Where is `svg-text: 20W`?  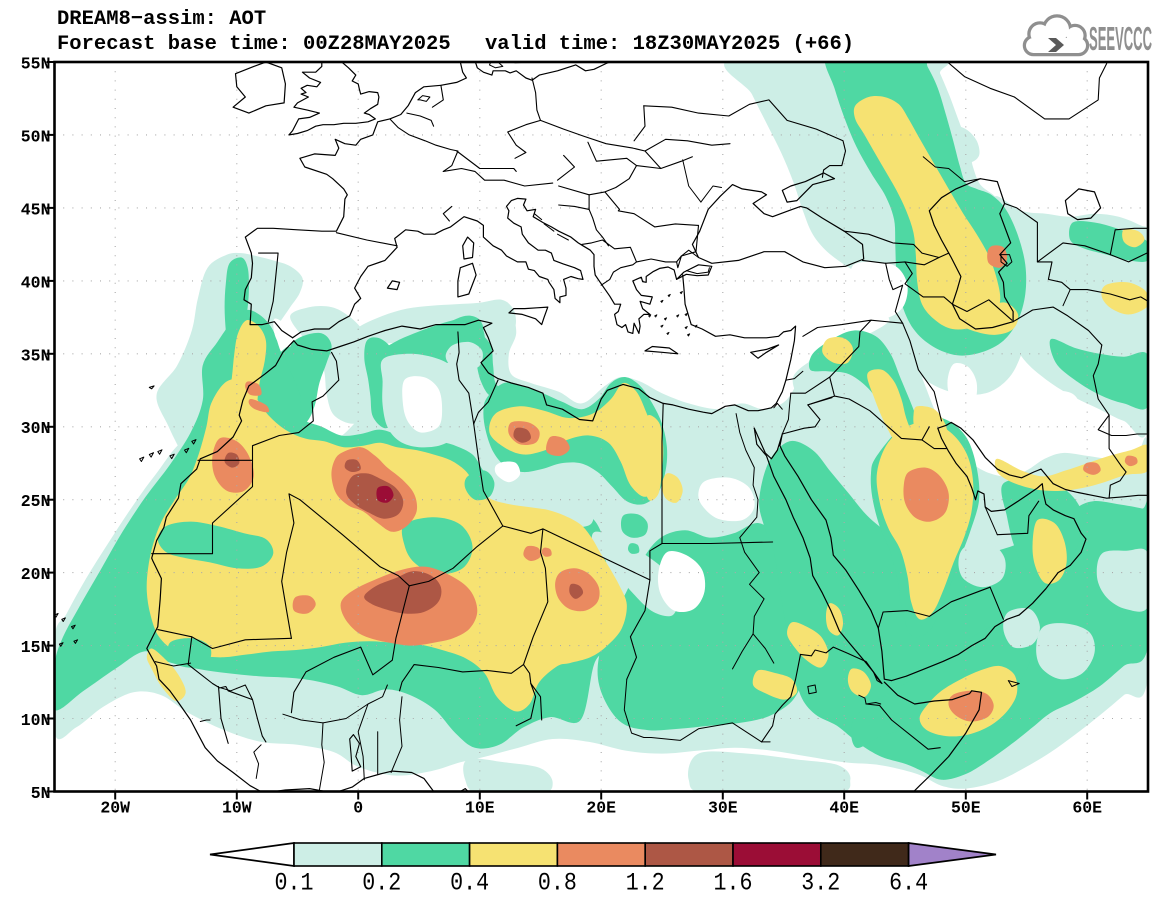
svg-text: 20W is located at coordinates (115, 808).